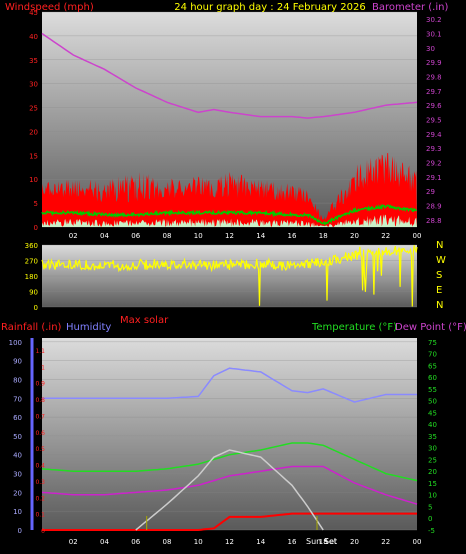  Describe the element at coordinates (432, 460) in the screenshot. I see `temperature-tick-label: 25` at that location.